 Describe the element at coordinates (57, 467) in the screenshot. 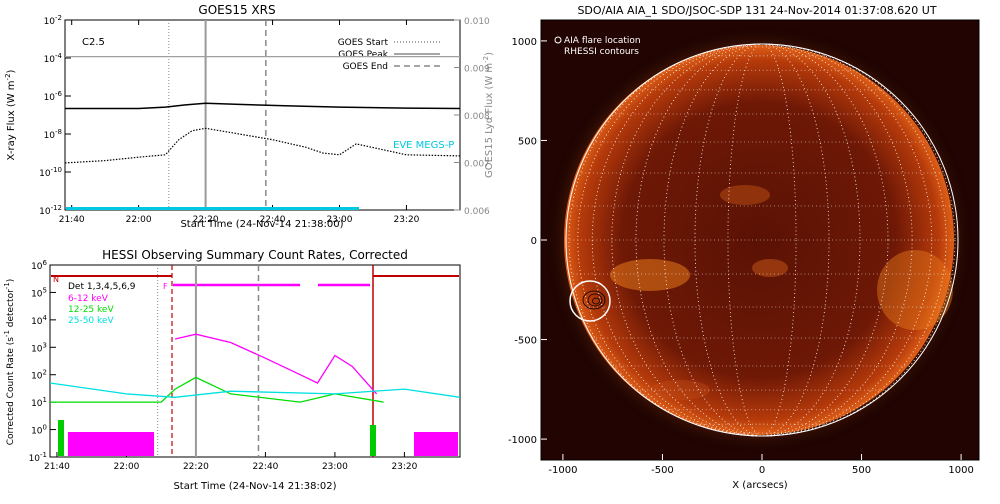

I see `hessi-x-tick-label: 21:40` at that location.